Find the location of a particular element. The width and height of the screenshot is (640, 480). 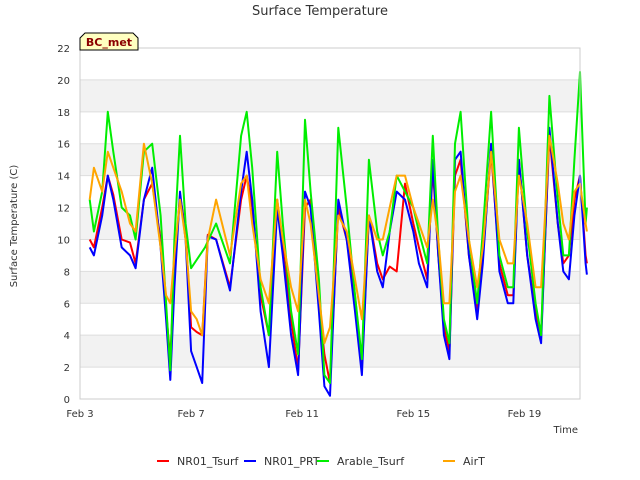

y-tick-label: 6 is located at coordinates (67, 304).